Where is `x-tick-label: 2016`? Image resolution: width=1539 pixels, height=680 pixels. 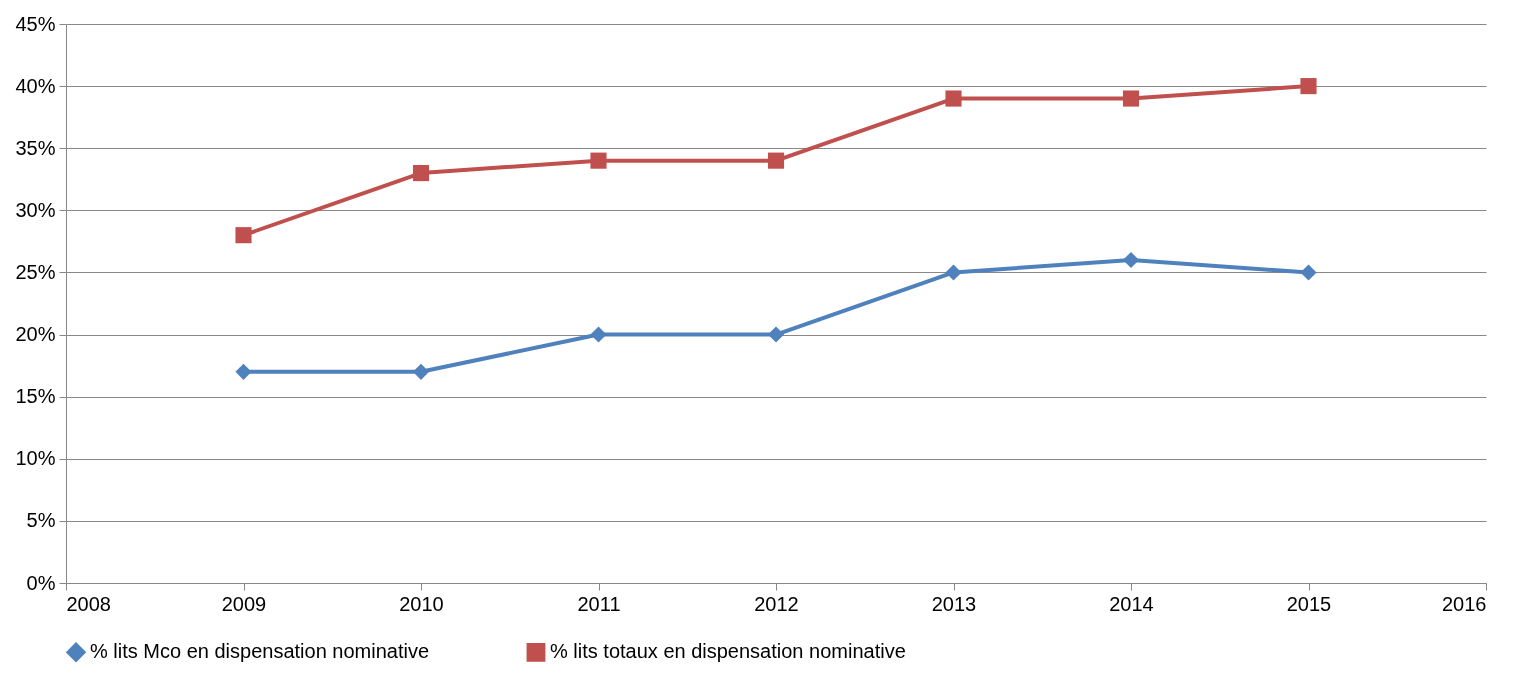
x-tick-label: 2016 is located at coordinates (1464, 603).